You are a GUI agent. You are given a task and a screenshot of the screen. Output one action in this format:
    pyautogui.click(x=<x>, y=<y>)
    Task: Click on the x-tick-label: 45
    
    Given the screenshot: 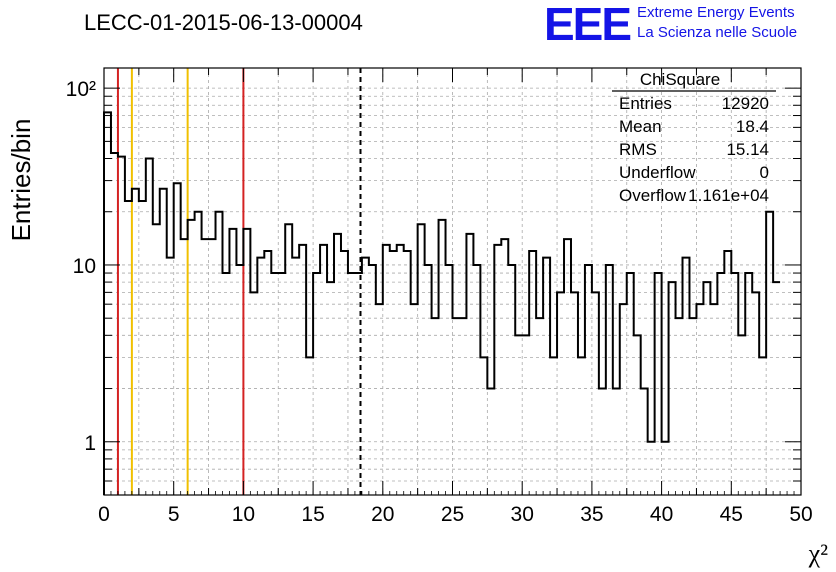 What is the action you would take?
    pyautogui.click(x=731, y=514)
    